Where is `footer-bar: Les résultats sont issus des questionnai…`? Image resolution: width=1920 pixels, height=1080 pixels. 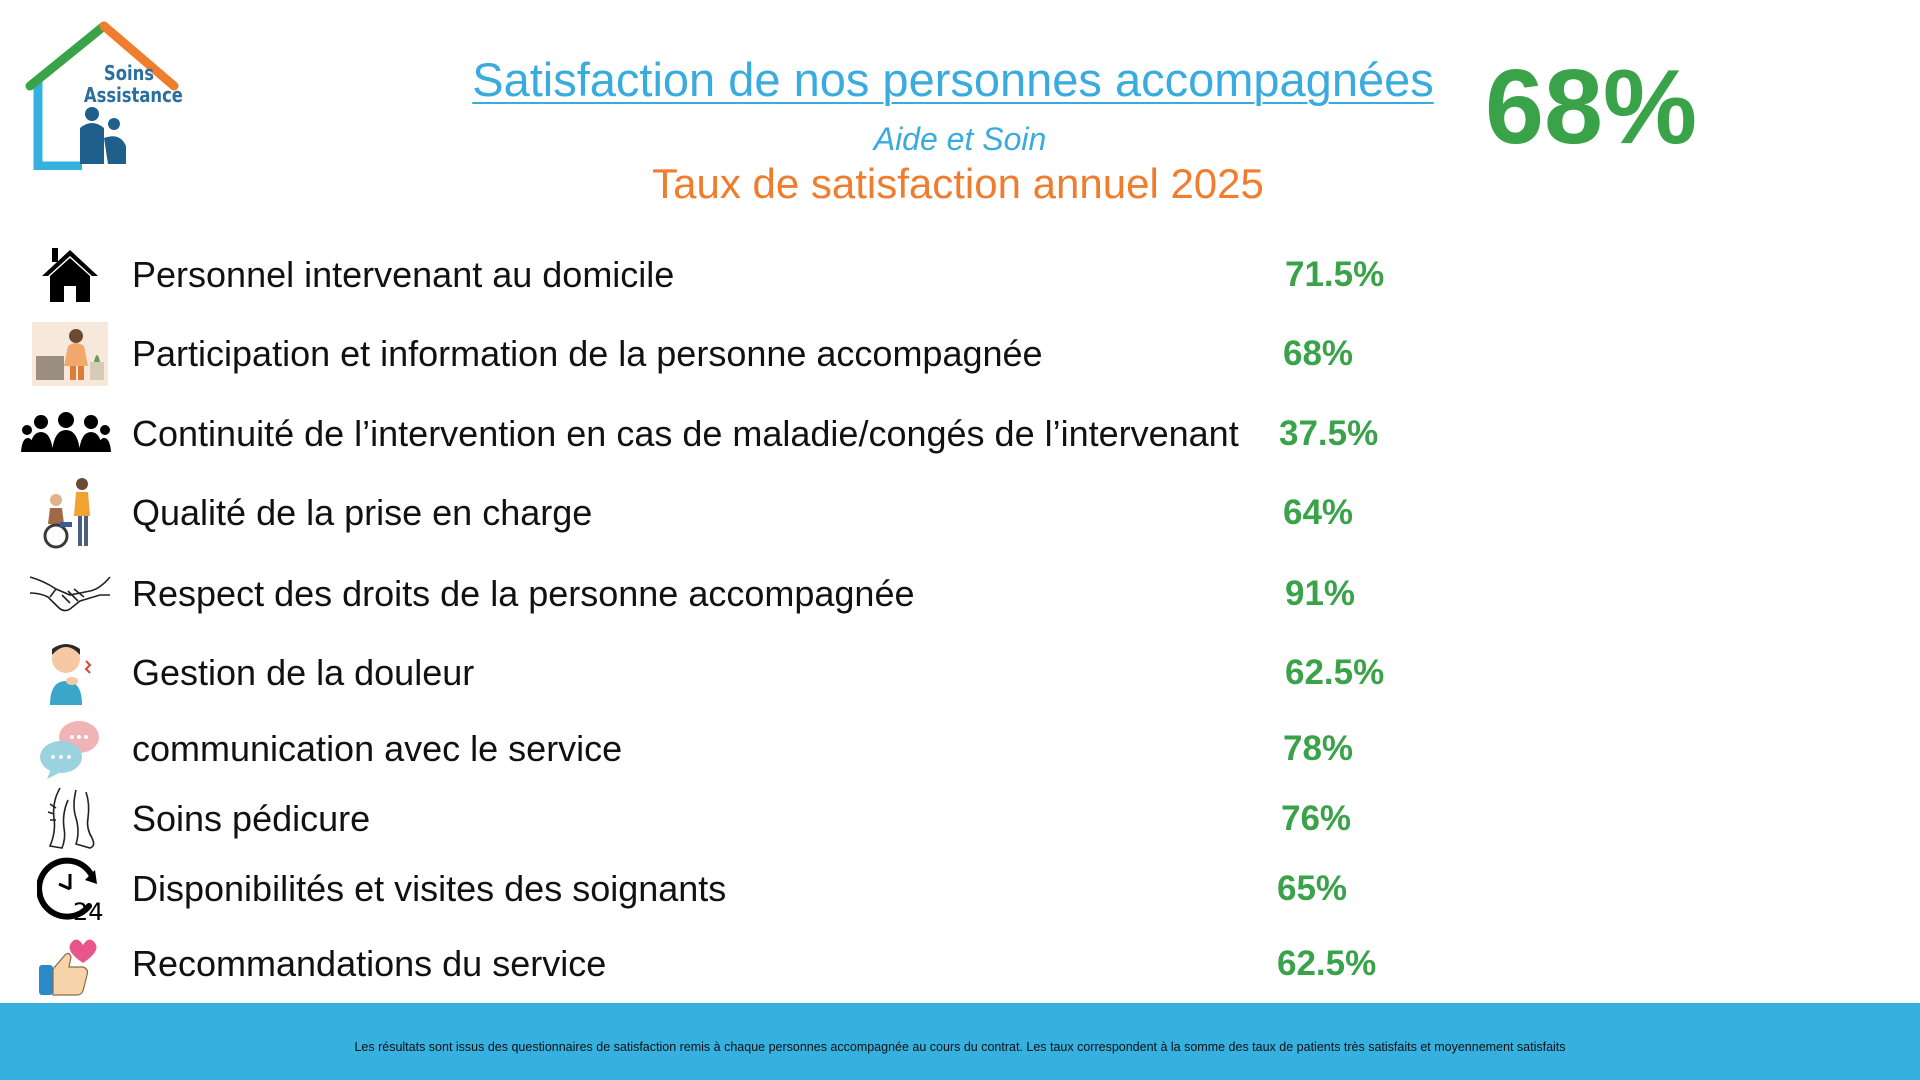 footer-bar: Les résultats sont issus des questionnai… is located at coordinates (960, 1041).